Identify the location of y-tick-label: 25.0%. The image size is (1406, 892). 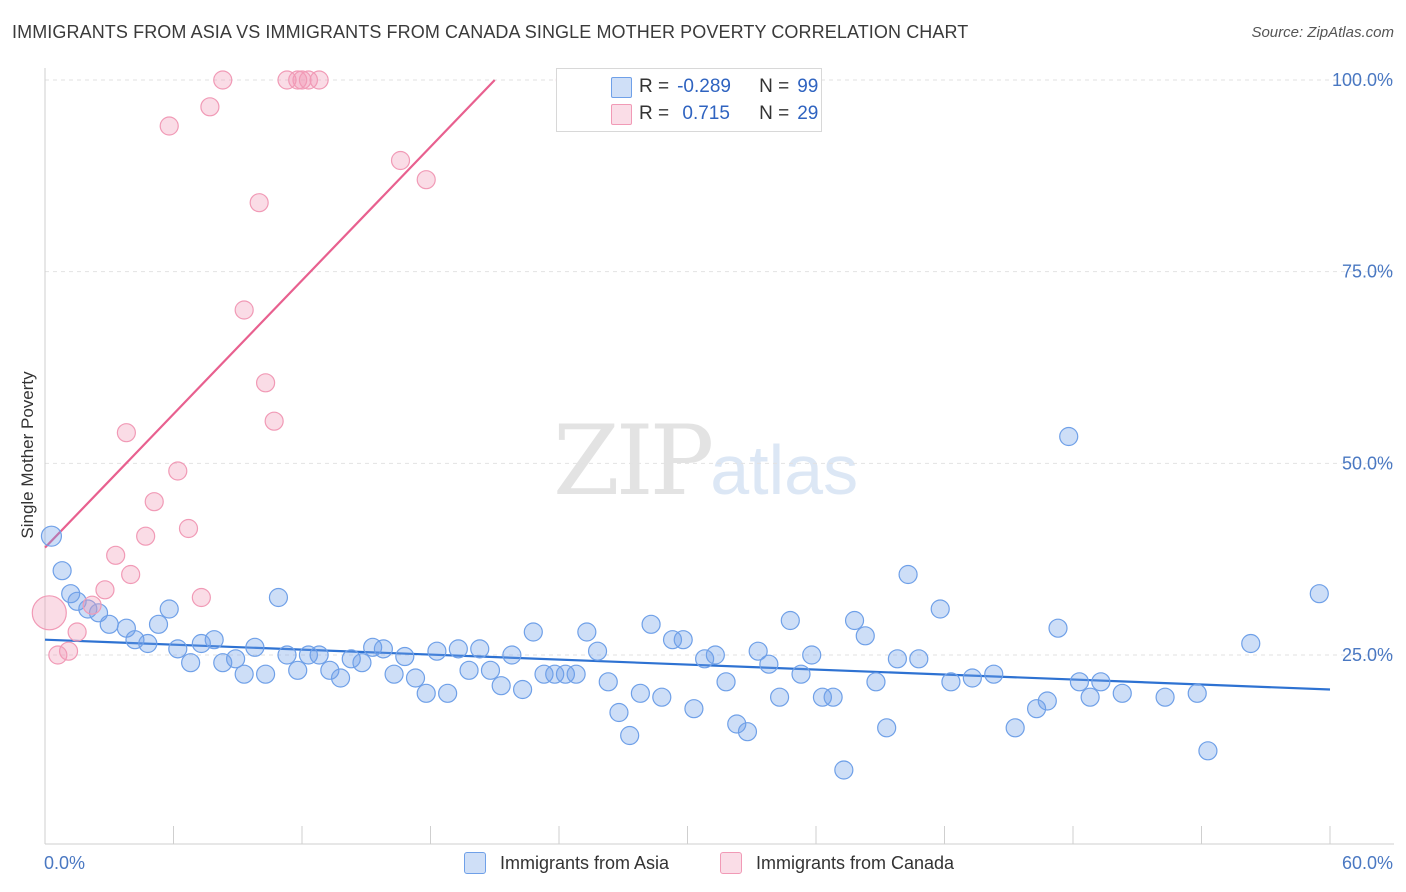
(1367, 655).